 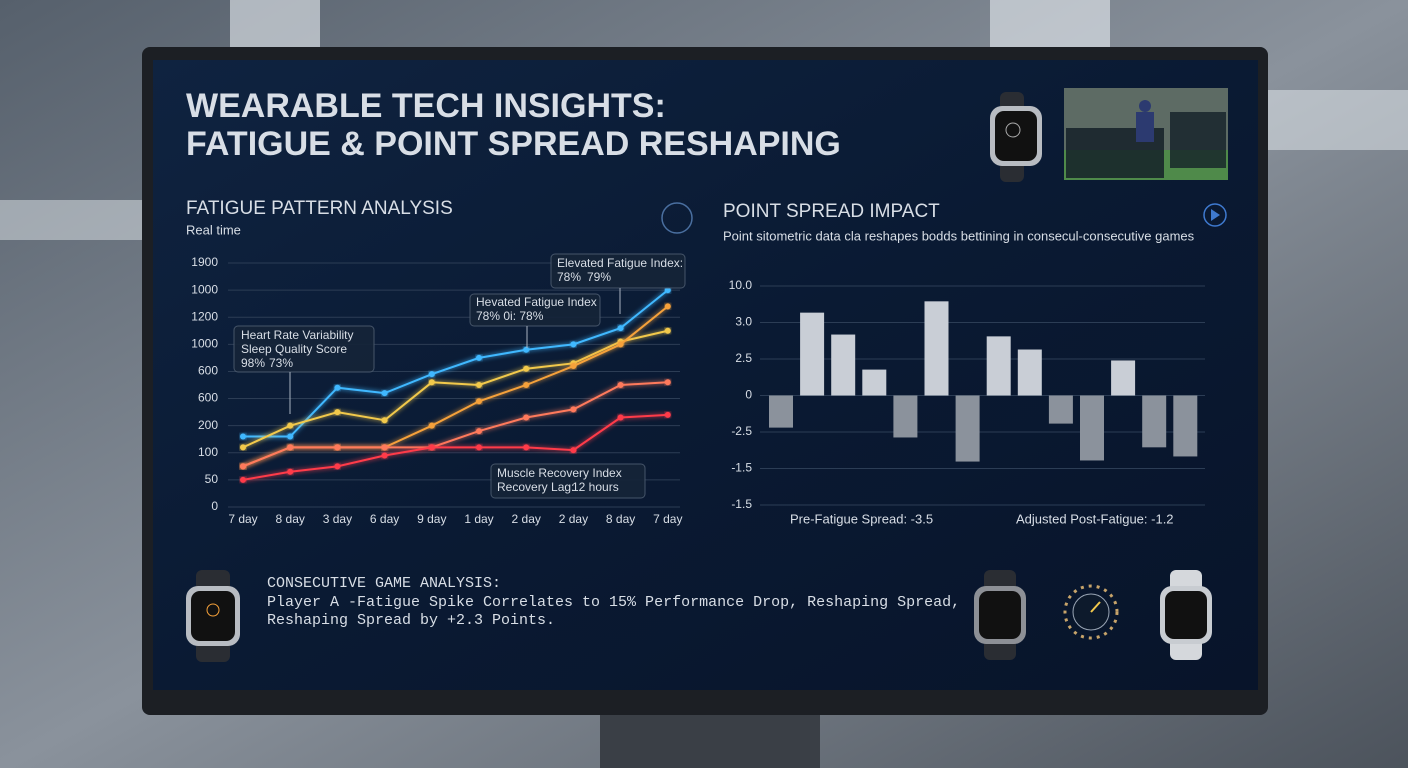 I want to click on header-title: WEARABLE TECH INSIGHTS:, so click(x=426, y=106).